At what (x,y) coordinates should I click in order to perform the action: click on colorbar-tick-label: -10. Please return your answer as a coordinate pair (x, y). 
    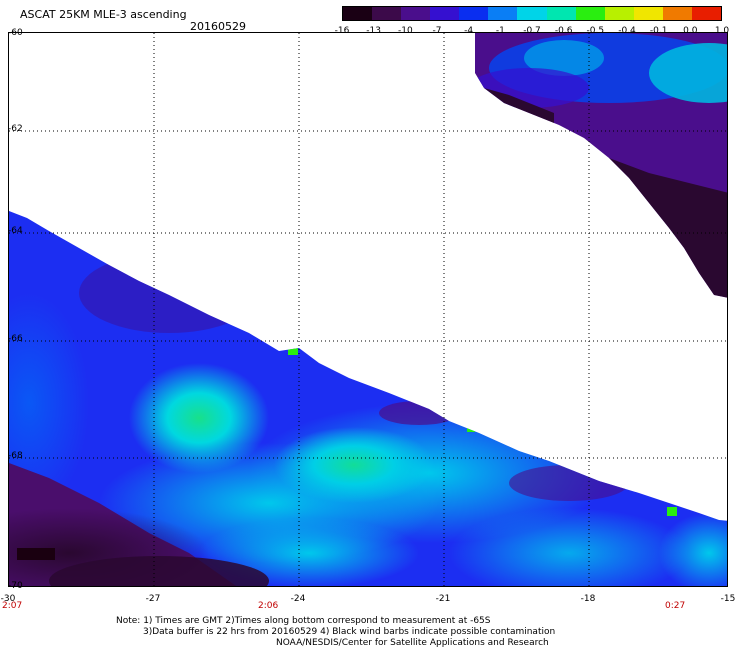
    Looking at the image, I should click on (405, 31).